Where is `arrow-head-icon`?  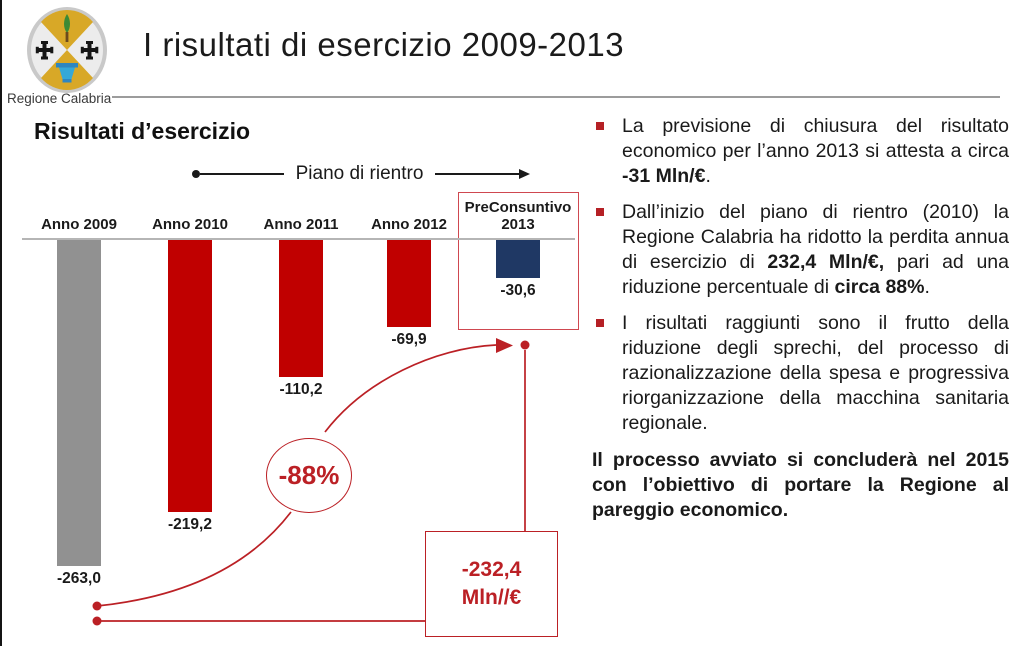
arrow-head-icon is located at coordinates (525, 174).